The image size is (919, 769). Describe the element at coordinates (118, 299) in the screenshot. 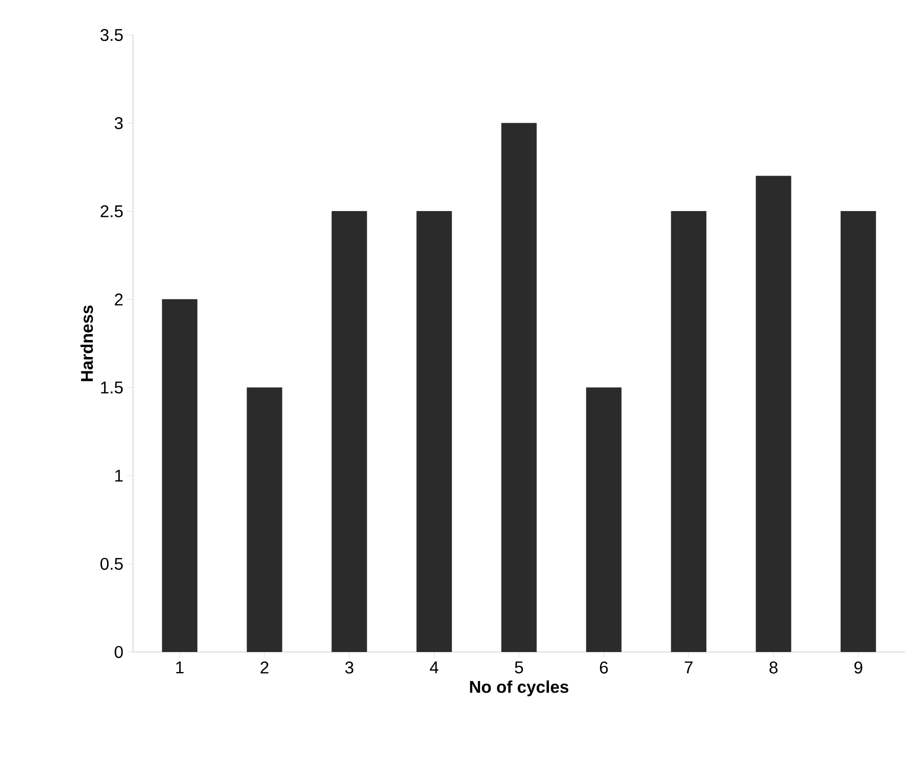

I see `y-tick-label: 2` at that location.